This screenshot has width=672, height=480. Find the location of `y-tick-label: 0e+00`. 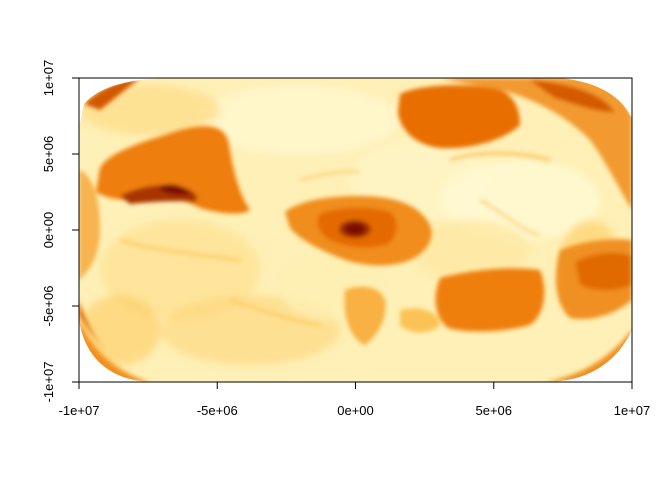

y-tick-label: 0e+00 is located at coordinates (48, 230).